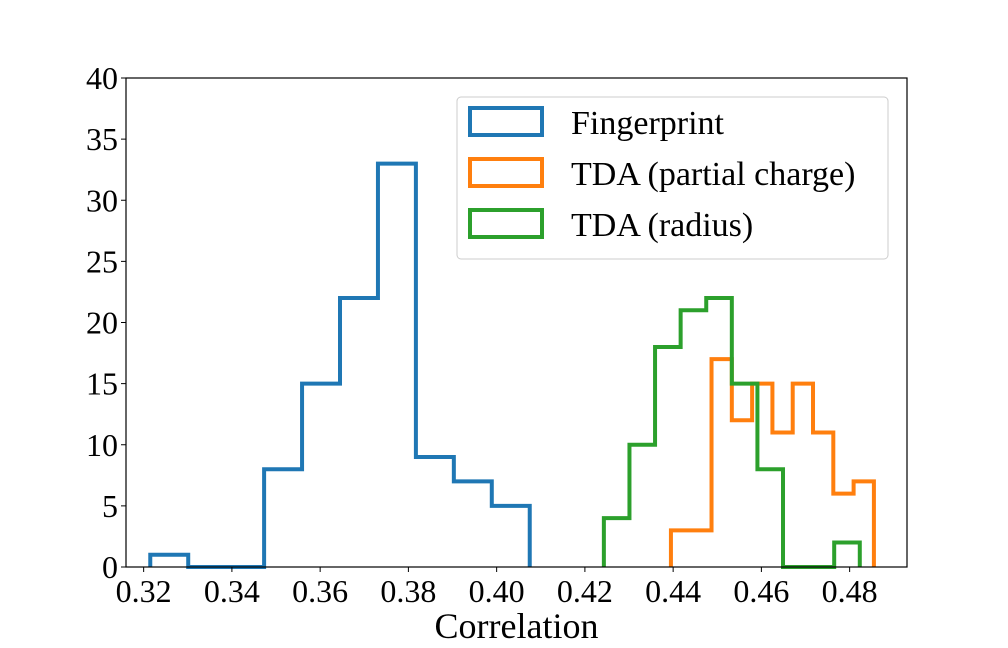 The height and width of the screenshot is (648, 1008). What do you see at coordinates (232, 591) in the screenshot?
I see `x-tick-label: 0.34` at bounding box center [232, 591].